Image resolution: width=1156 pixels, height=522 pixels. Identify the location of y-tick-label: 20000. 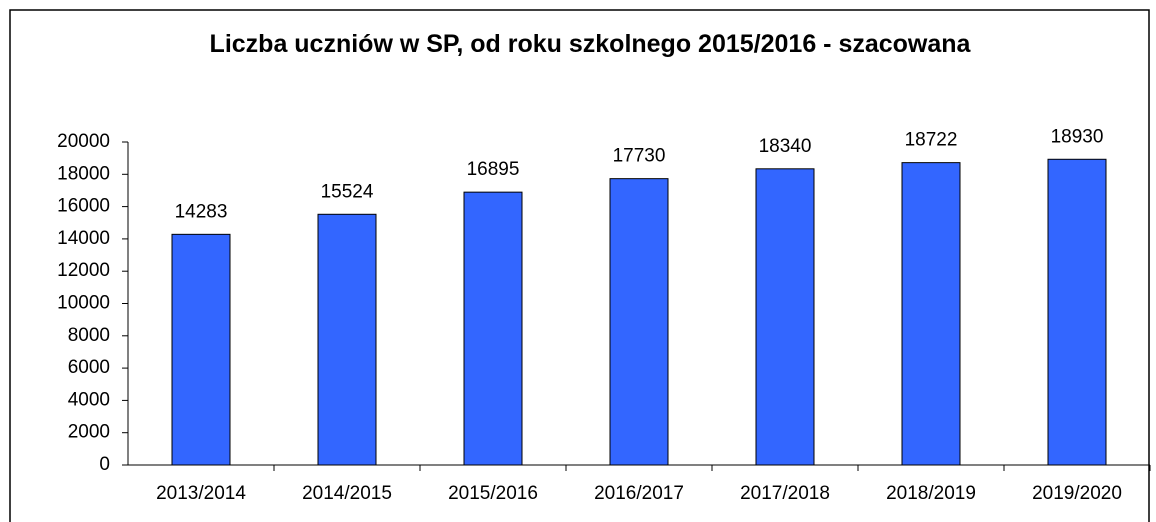
(83, 141).